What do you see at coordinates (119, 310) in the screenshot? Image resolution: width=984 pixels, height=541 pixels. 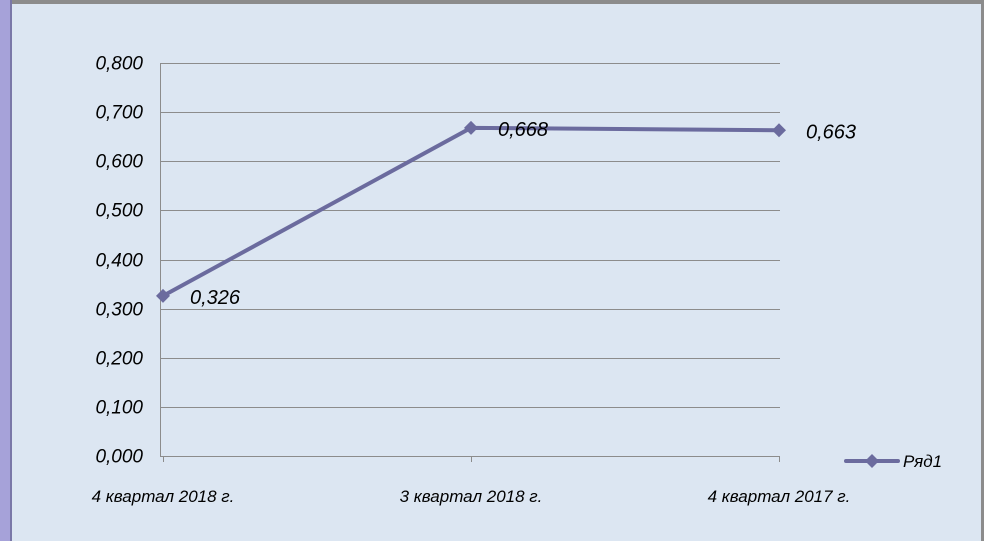 I see `y-tick-label: 0,300` at bounding box center [119, 310].